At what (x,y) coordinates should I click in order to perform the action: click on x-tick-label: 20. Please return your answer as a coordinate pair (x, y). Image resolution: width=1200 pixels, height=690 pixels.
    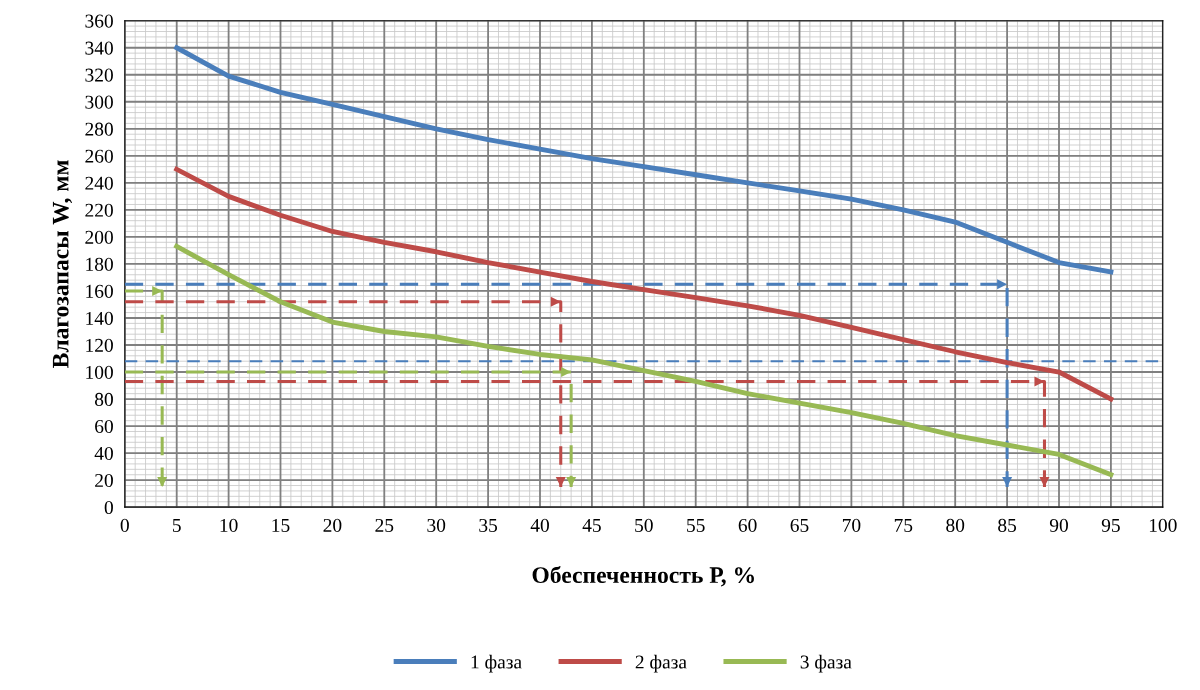
    Looking at the image, I should click on (332, 525).